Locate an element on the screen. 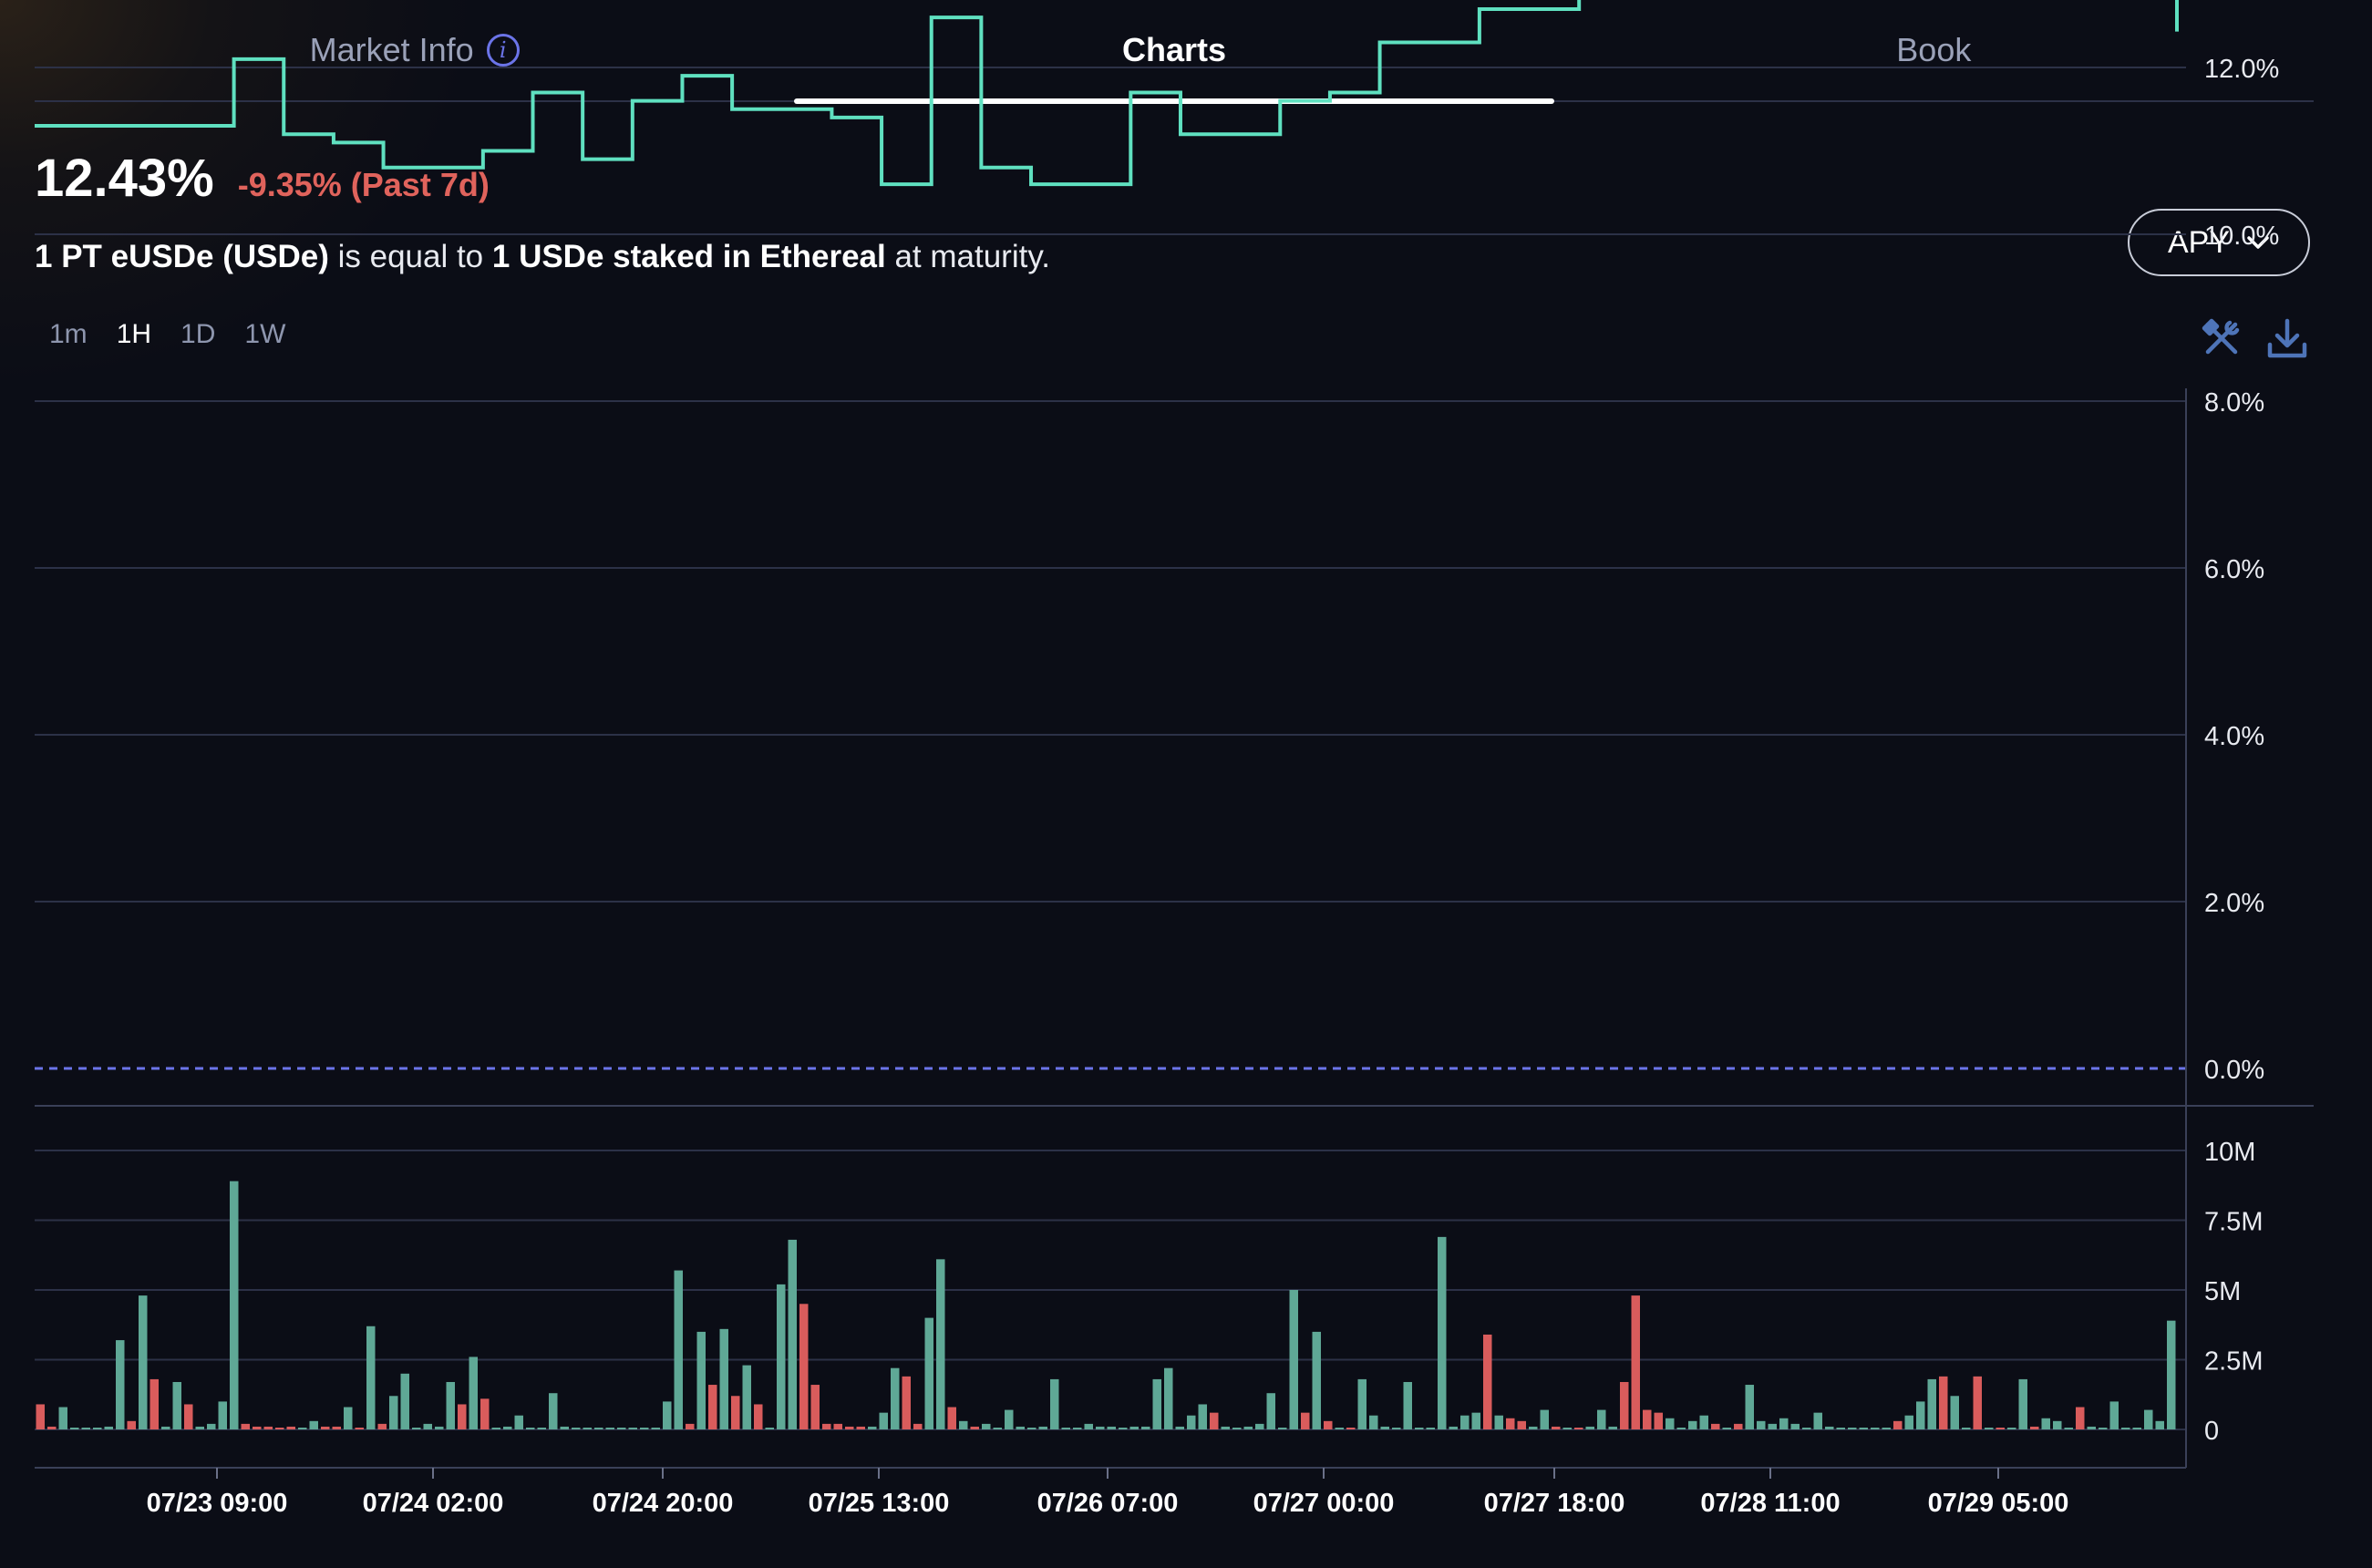  volume-y-tick-label: 10M is located at coordinates (2229, 1152).